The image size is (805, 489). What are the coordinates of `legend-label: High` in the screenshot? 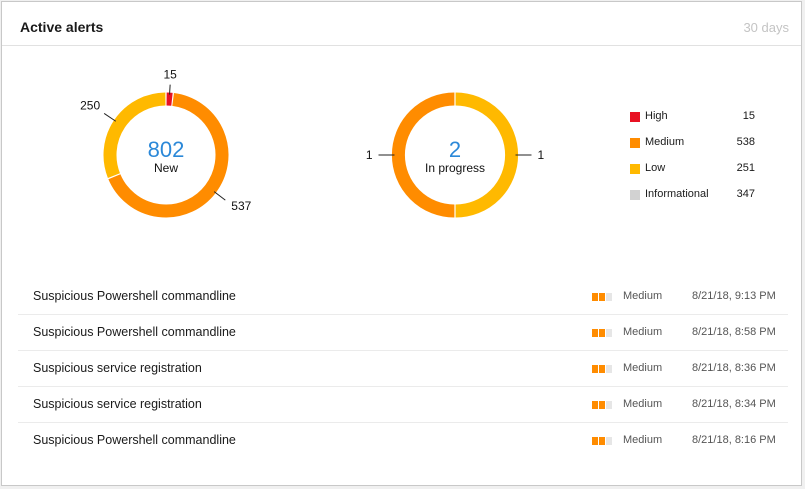 It's located at (656, 116).